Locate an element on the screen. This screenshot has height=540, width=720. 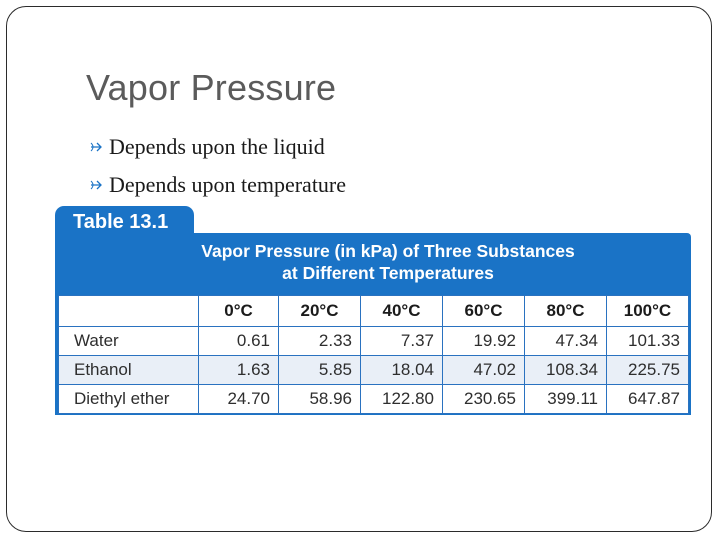
table-row: Water 0.61 2.33 7.37 19.92 47.34 101.33 is located at coordinates (373, 341).